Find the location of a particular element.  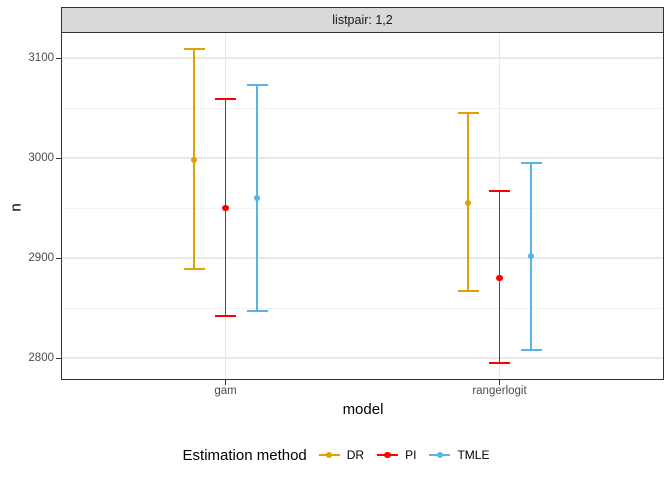

legend-label-PI: PI is located at coordinates (411, 455).